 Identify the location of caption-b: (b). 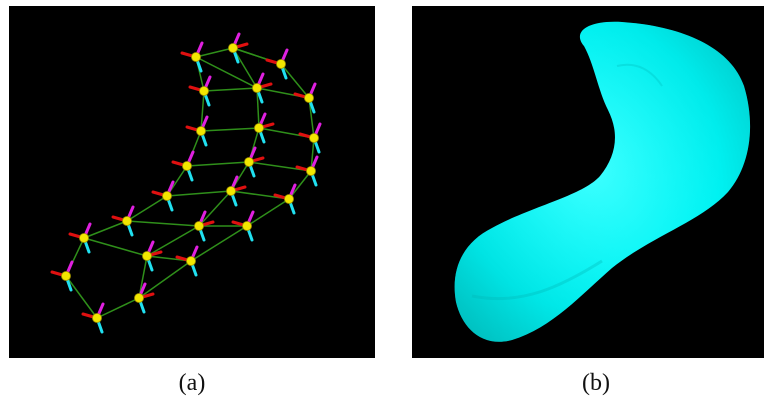
(596, 383).